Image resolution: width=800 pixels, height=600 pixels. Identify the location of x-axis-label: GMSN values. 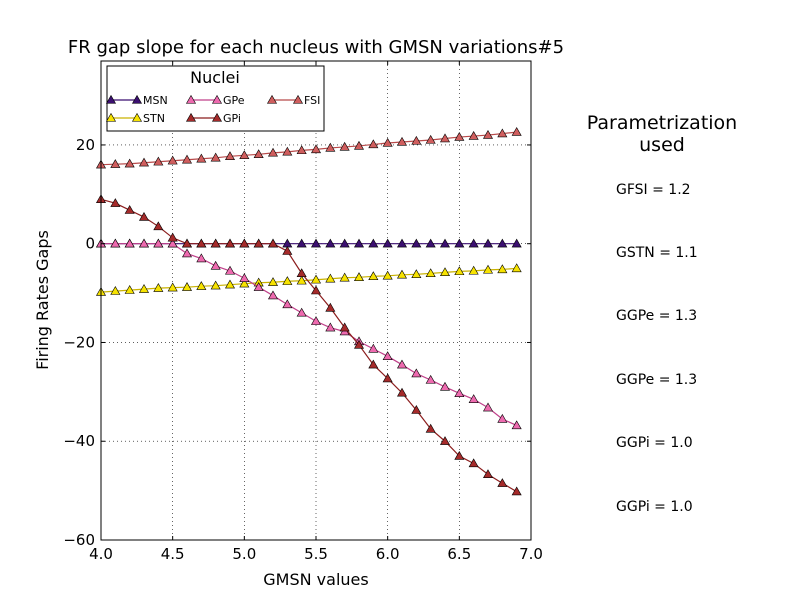
(315, 579).